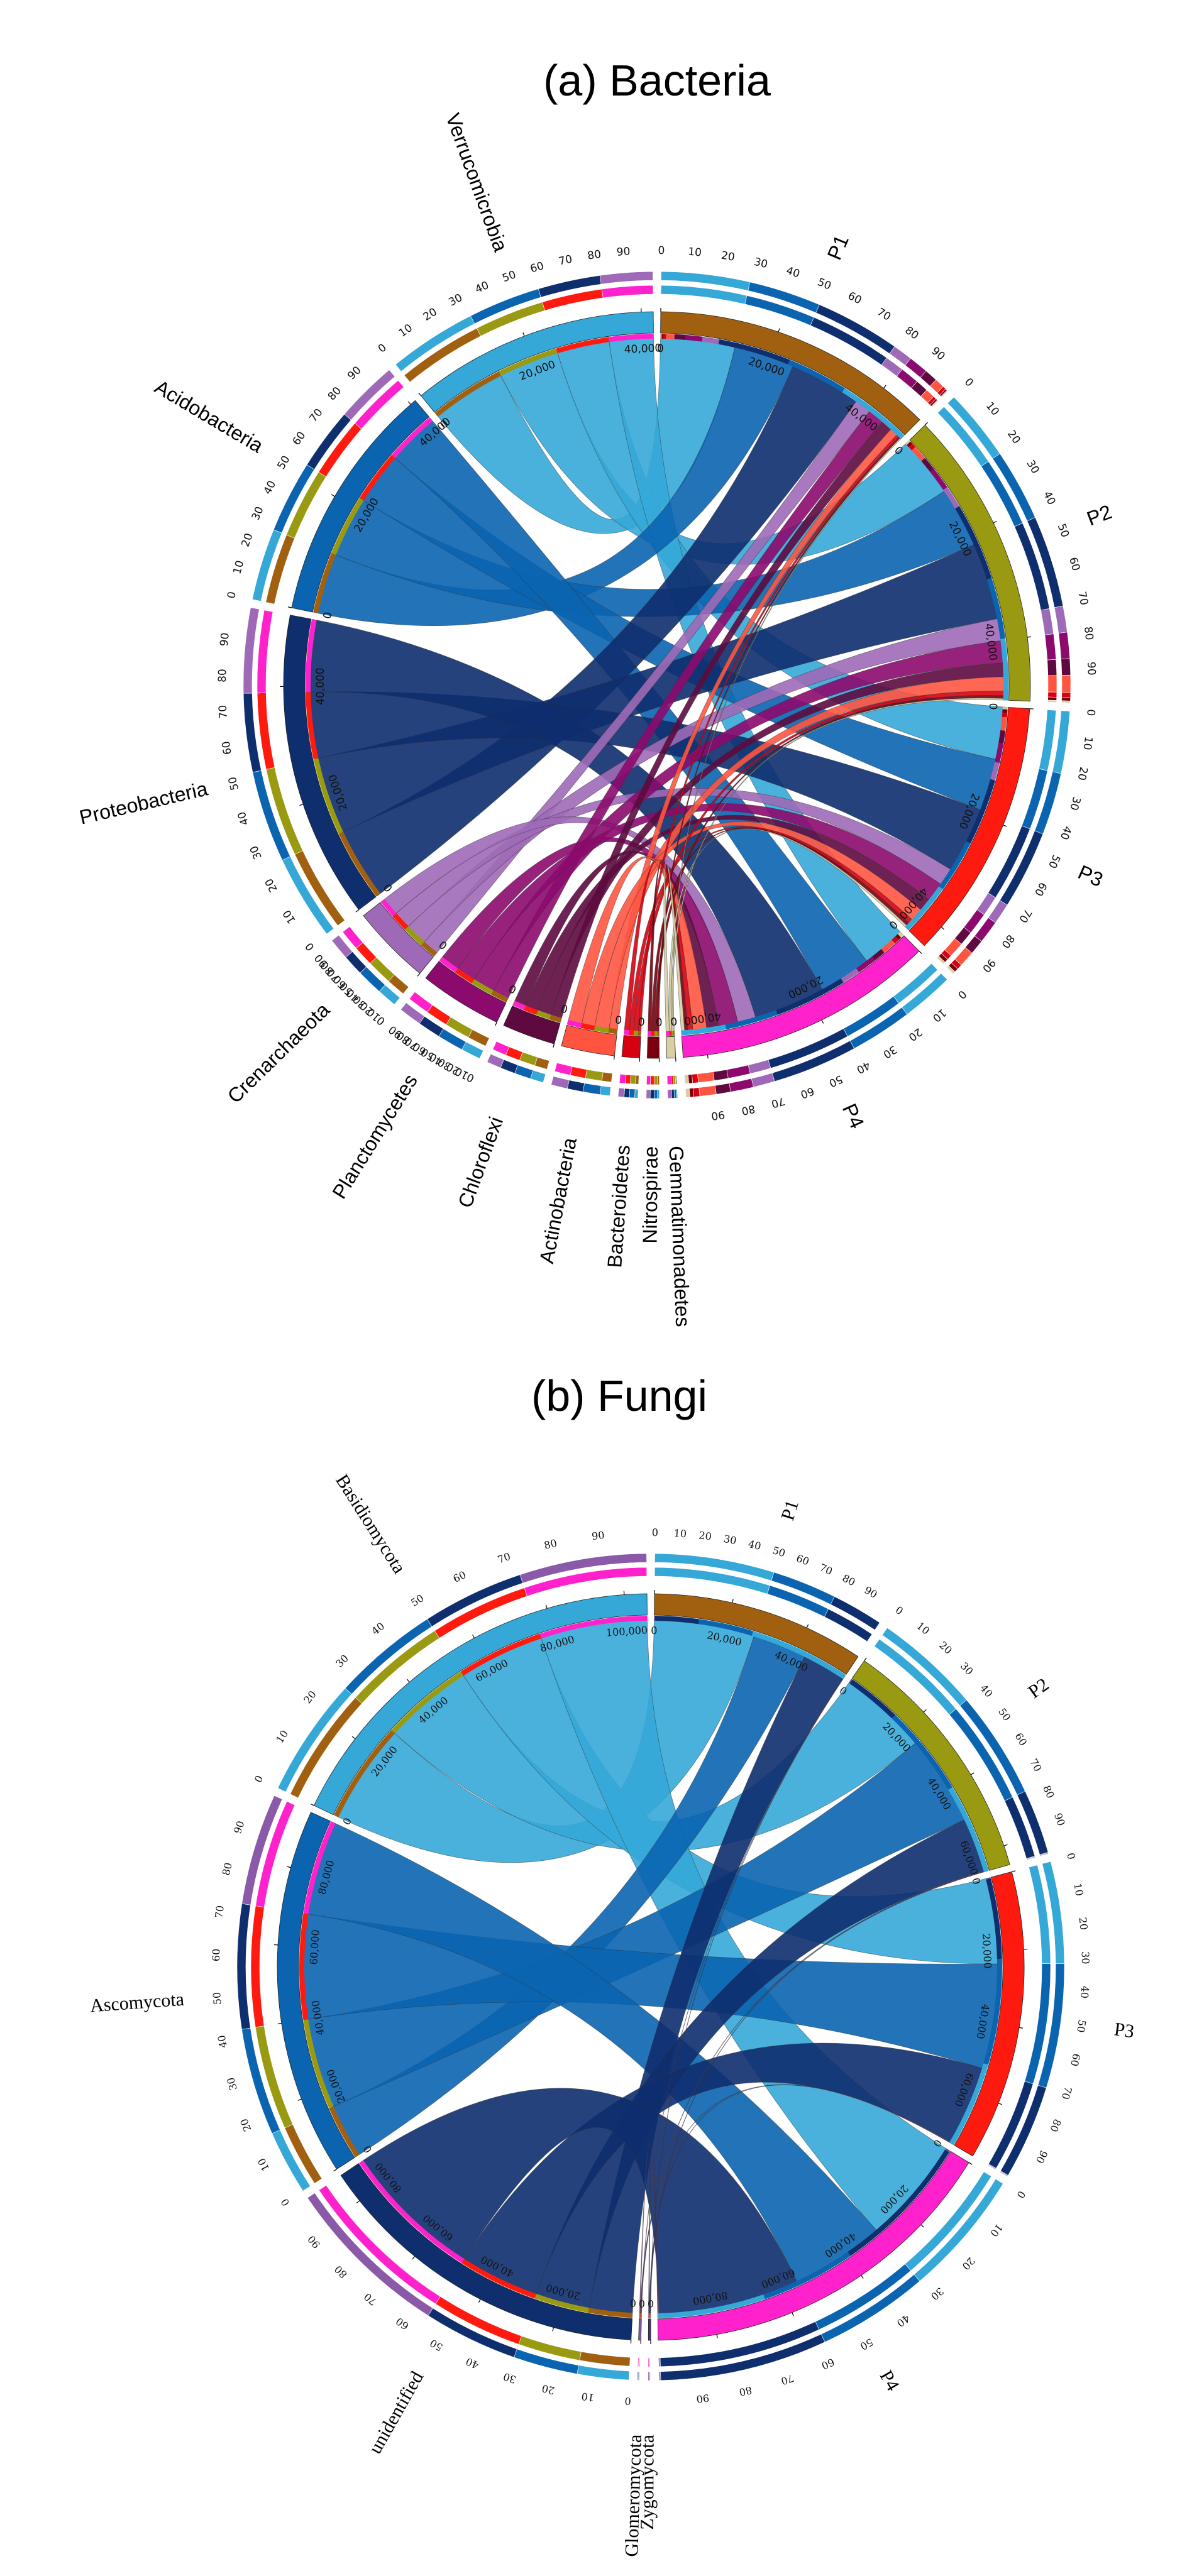 This screenshot has height=2576, width=1187. I want to click on arc-crenarchaeota, so click(398, 938).